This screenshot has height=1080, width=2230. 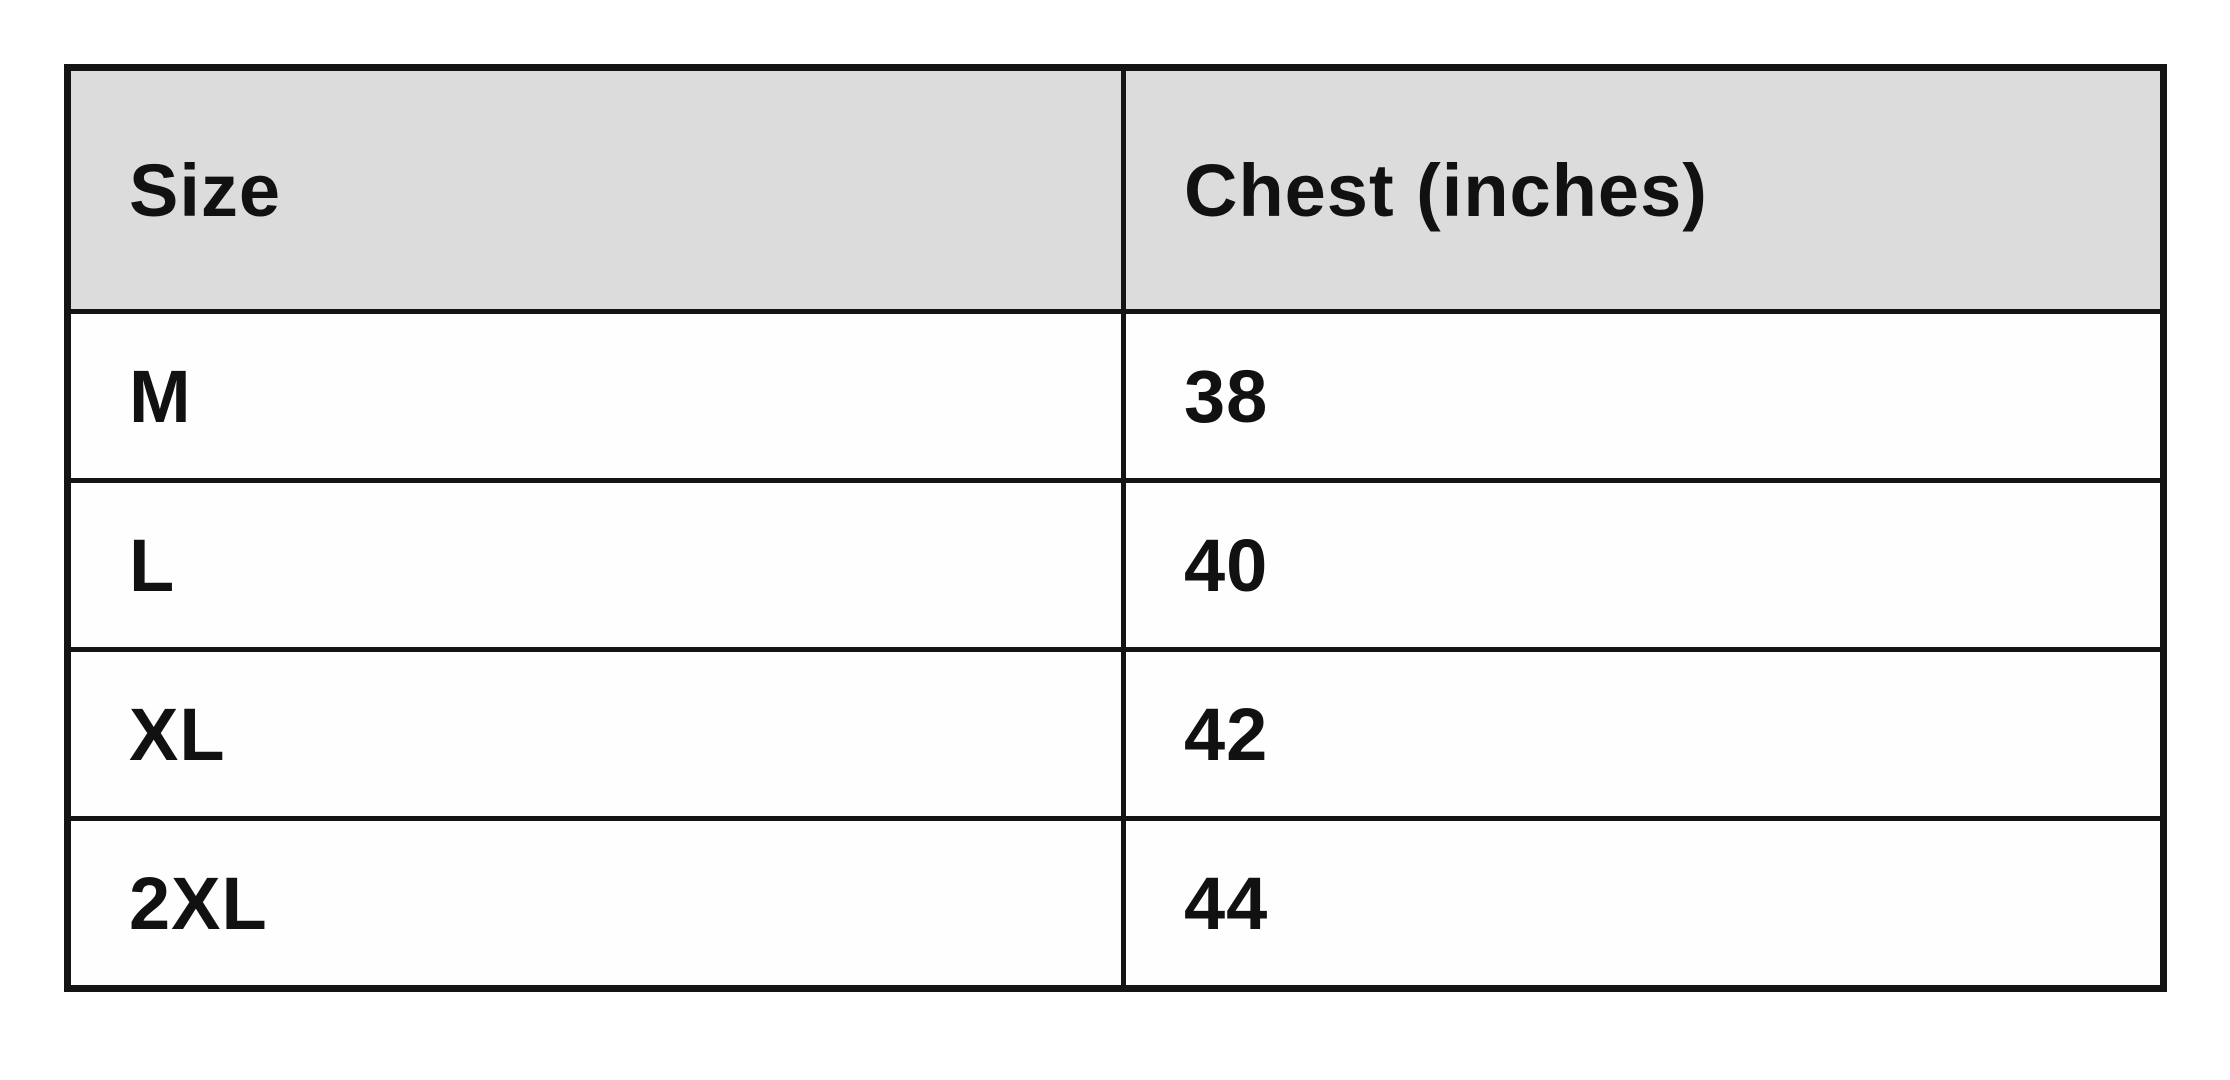 What do you see at coordinates (595, 396) in the screenshot?
I see `size-cell: M` at bounding box center [595, 396].